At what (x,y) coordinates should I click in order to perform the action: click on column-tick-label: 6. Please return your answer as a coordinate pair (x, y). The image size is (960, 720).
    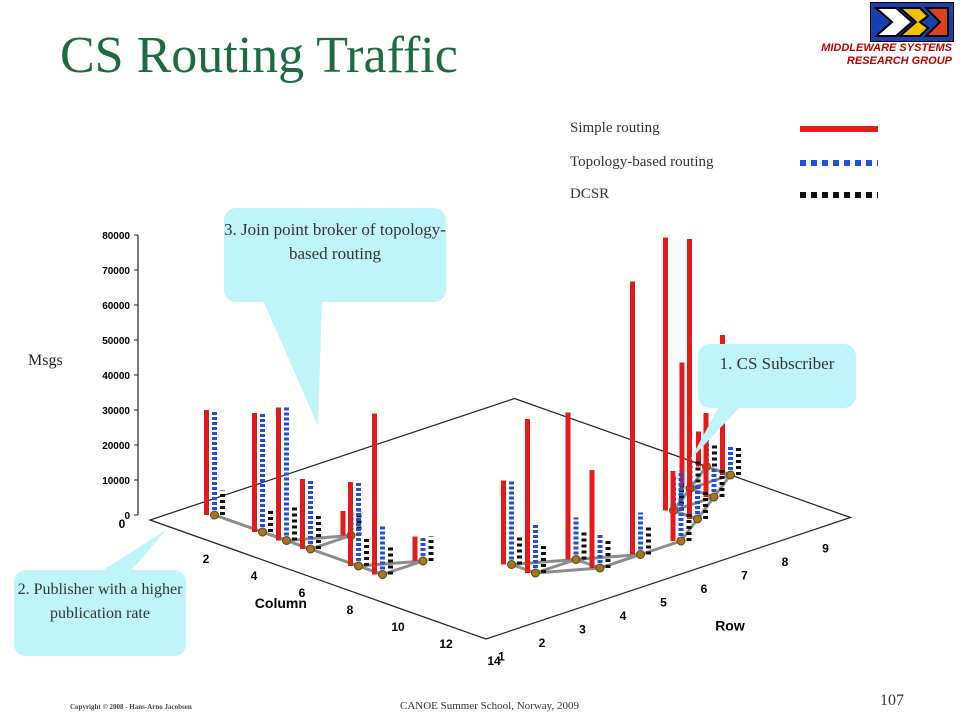
    Looking at the image, I should click on (302, 593).